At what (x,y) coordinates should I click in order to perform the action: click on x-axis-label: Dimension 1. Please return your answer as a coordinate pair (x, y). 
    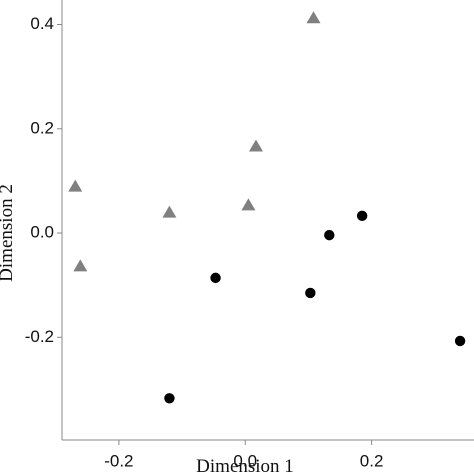
    Looking at the image, I should click on (245, 465).